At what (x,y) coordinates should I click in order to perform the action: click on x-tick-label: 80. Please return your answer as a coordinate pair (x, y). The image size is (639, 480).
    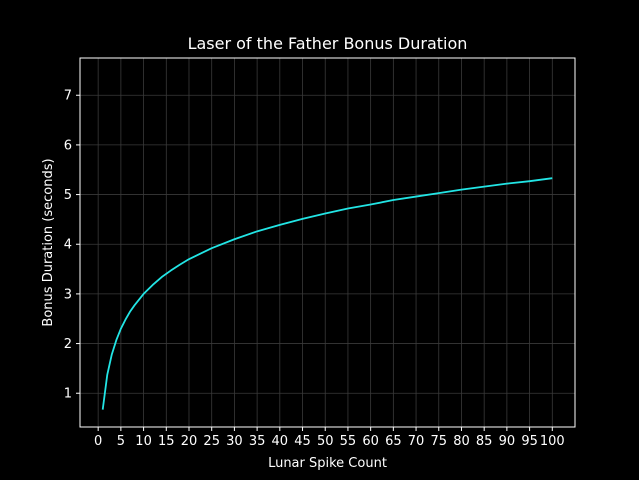
    Looking at the image, I should click on (461, 441).